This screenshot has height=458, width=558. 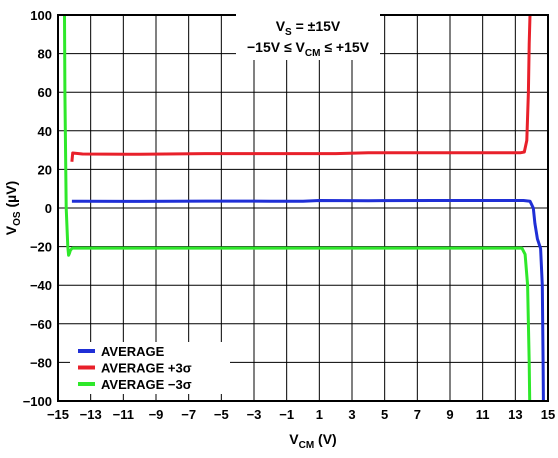 What do you see at coordinates (308, 28) in the screenshot?
I see `annotation-line-1: VS = ±15V` at bounding box center [308, 28].